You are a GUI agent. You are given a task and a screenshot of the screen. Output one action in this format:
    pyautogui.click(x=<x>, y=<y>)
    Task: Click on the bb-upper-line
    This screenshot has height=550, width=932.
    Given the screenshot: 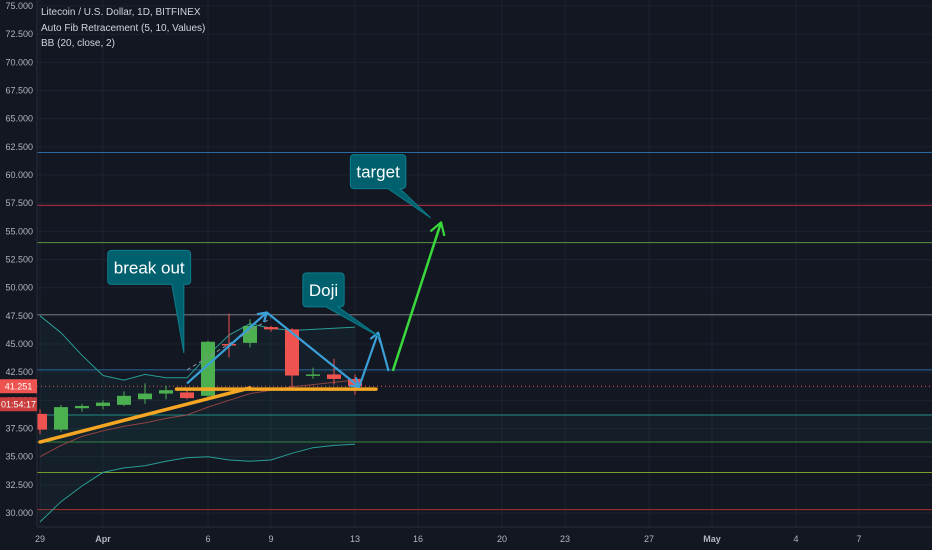 What is the action you would take?
    pyautogui.click(x=197, y=348)
    